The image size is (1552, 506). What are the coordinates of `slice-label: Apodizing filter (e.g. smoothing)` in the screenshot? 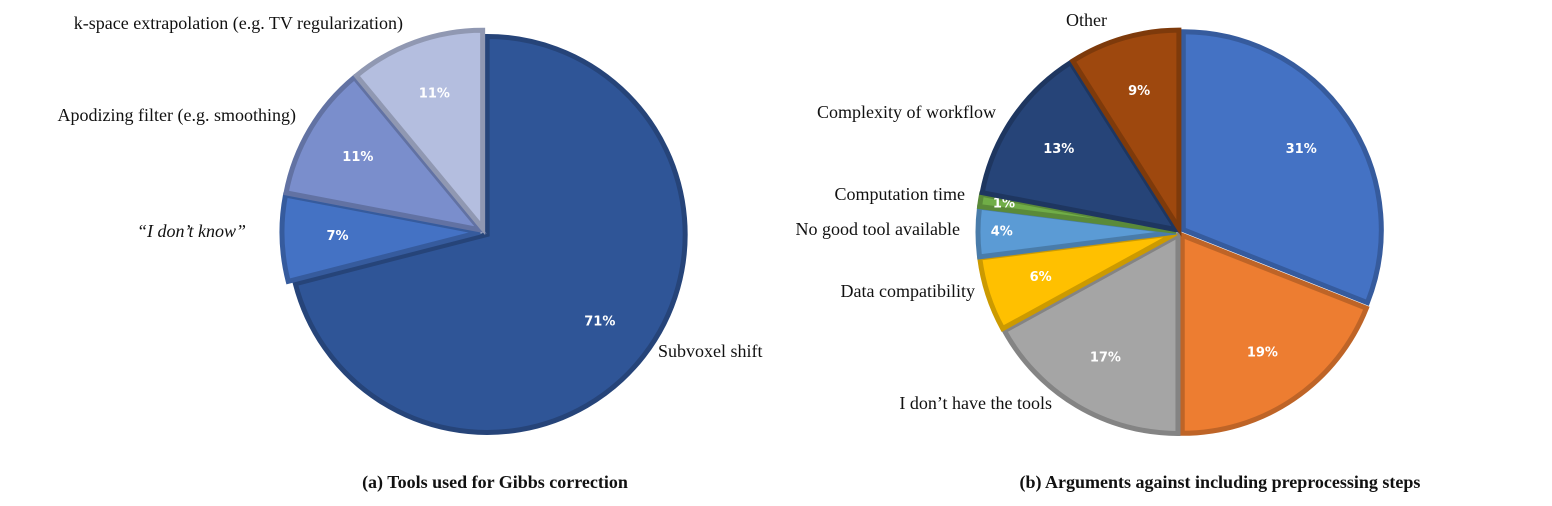 It's located at (177, 115).